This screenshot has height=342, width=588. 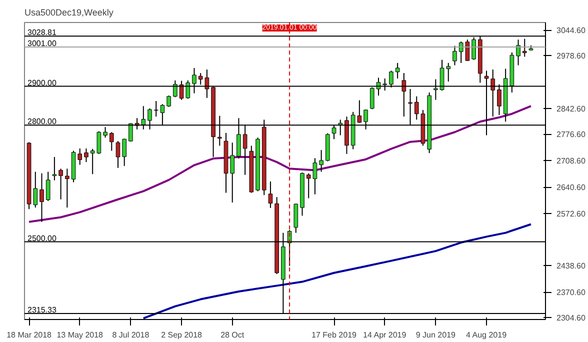 What do you see at coordinates (182, 335) in the screenshot?
I see `x-tick-label: 2 Sep 2018` at bounding box center [182, 335].